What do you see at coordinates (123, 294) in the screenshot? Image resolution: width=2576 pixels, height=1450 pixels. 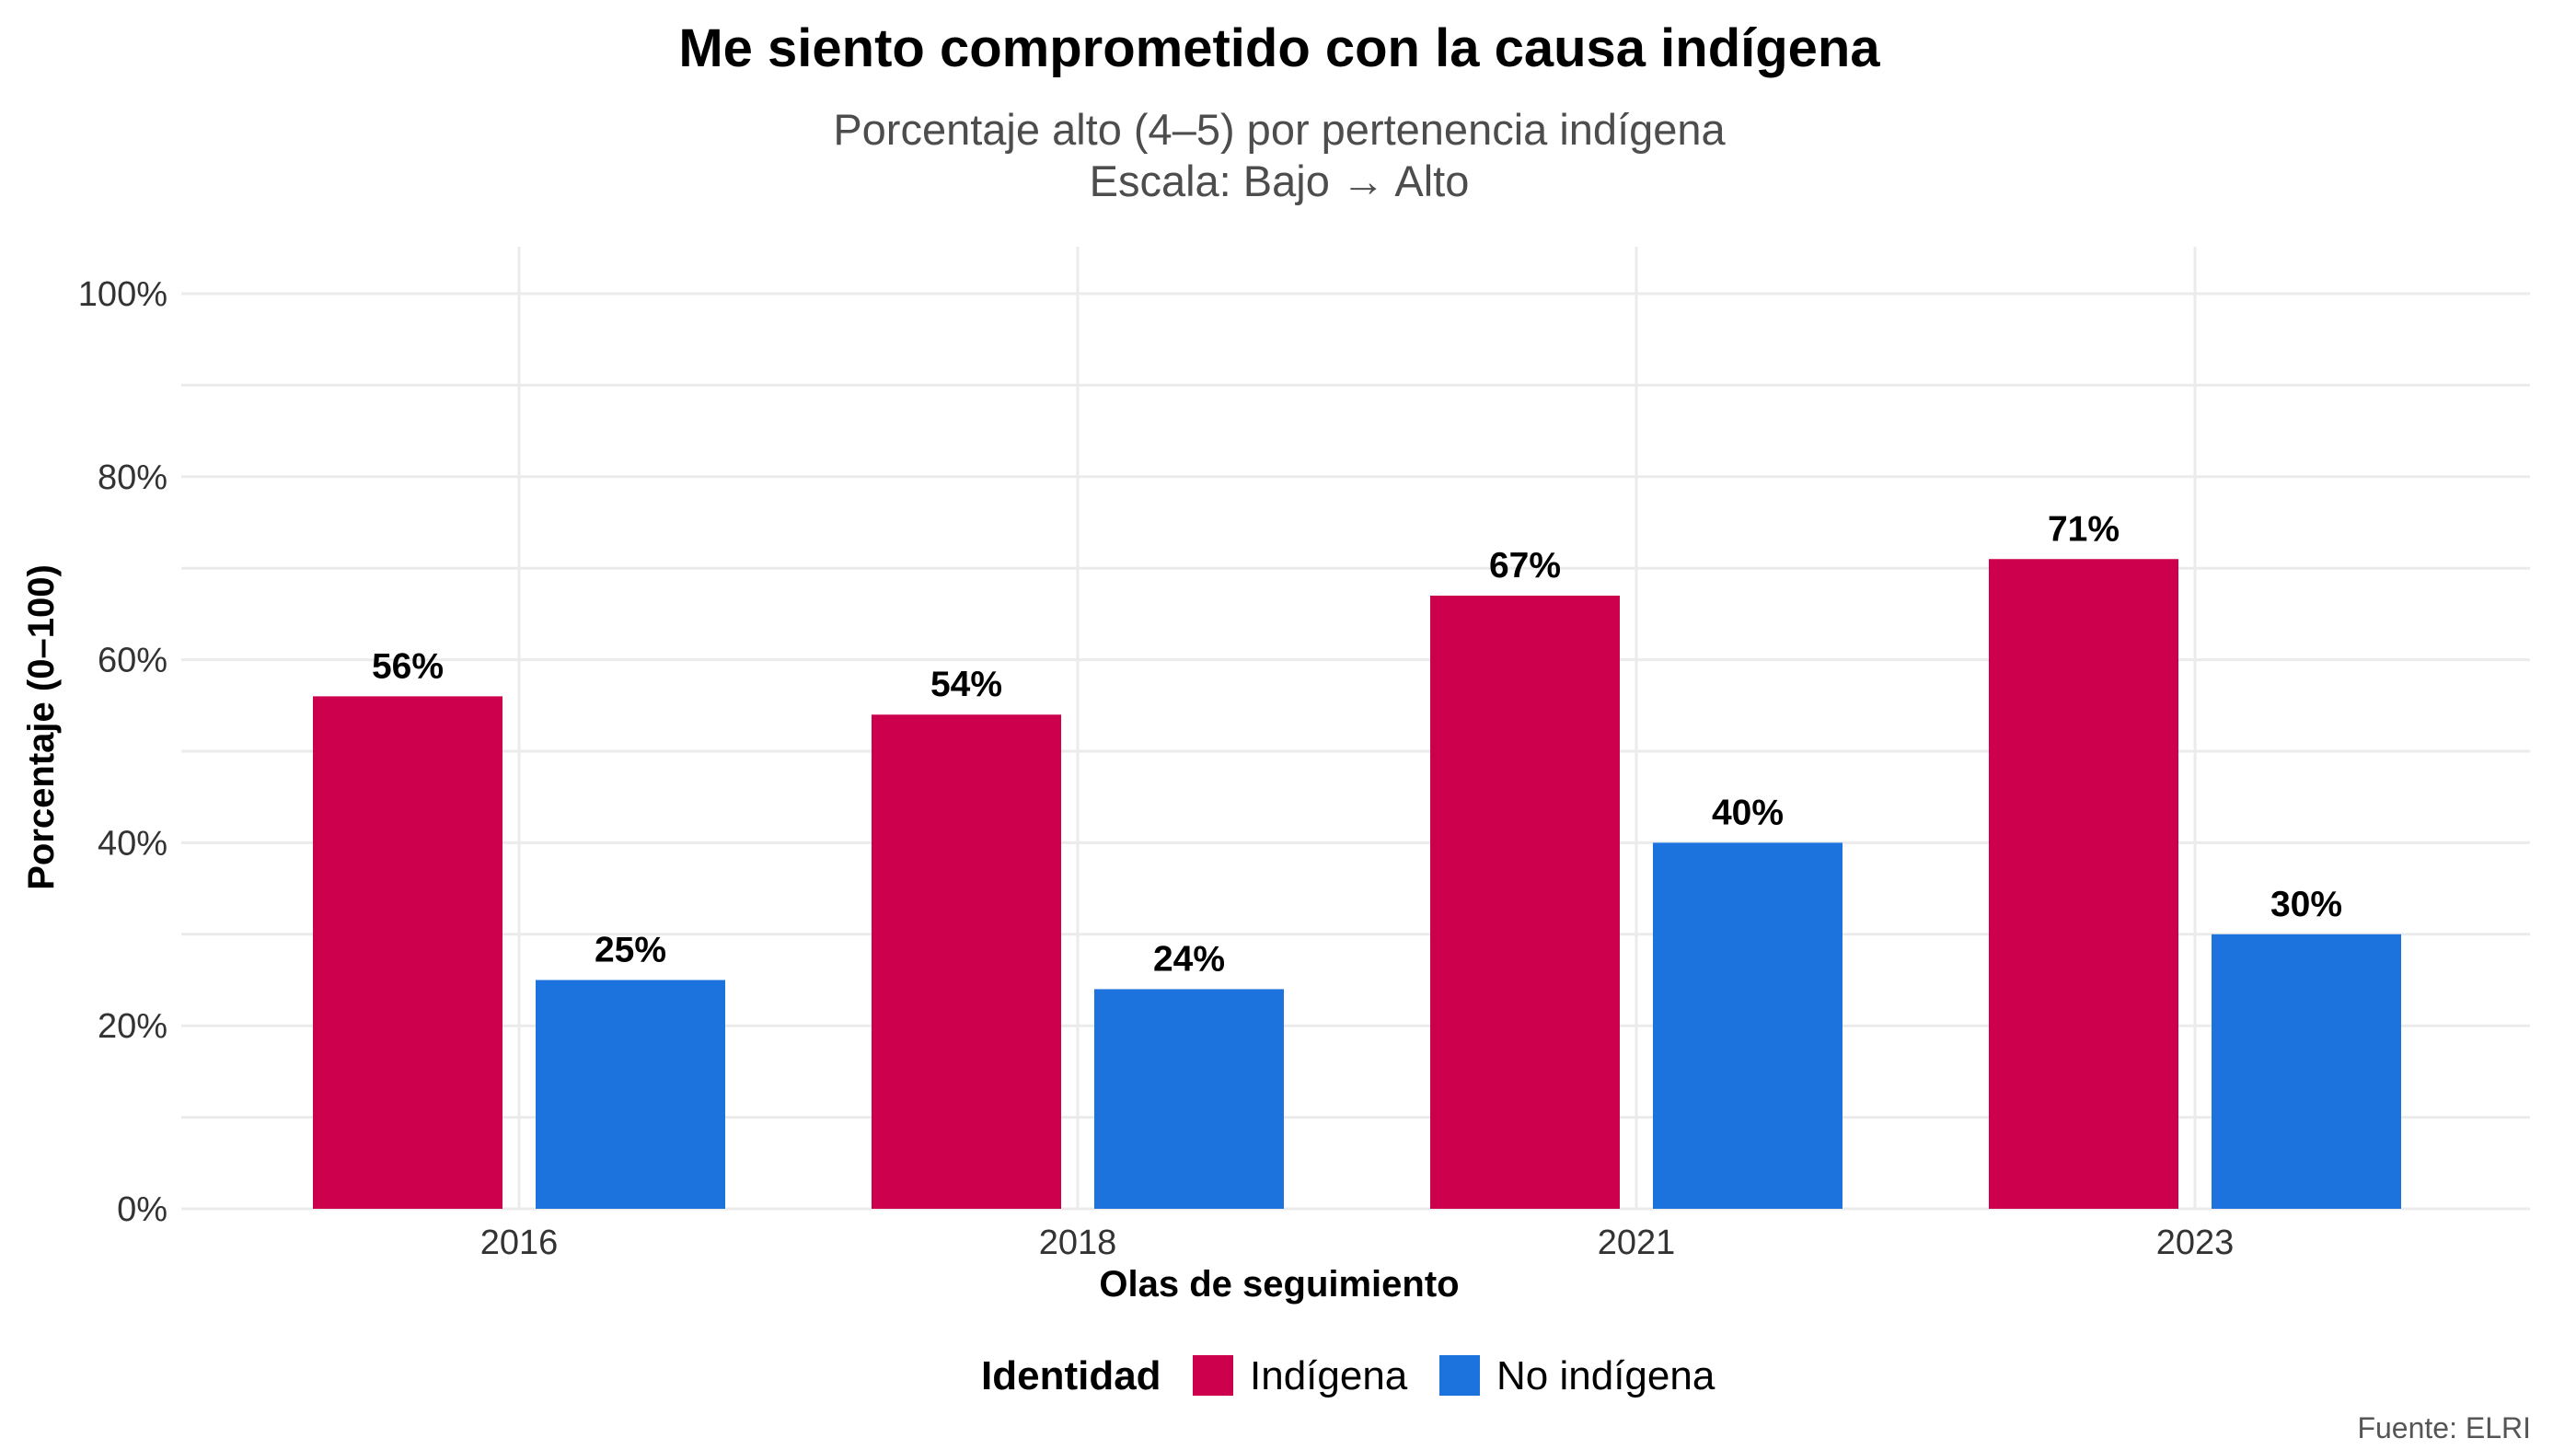 I see `y-tick-label: 100%` at bounding box center [123, 294].